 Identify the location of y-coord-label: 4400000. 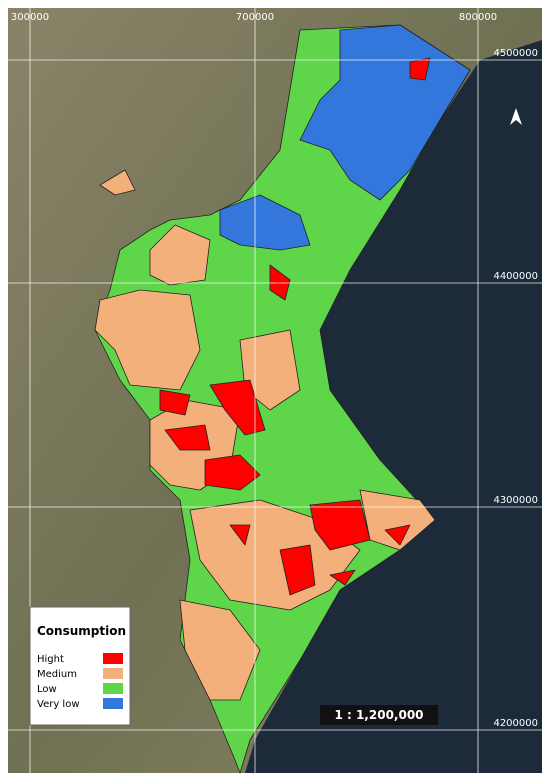
(515, 276).